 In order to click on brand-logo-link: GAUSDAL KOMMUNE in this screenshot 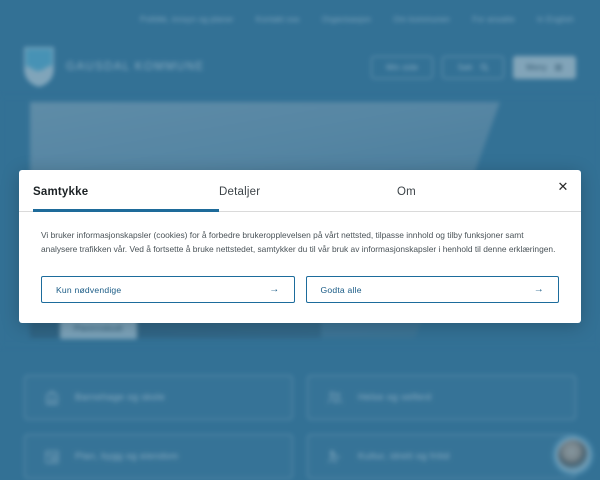, I will do `click(114, 67)`.